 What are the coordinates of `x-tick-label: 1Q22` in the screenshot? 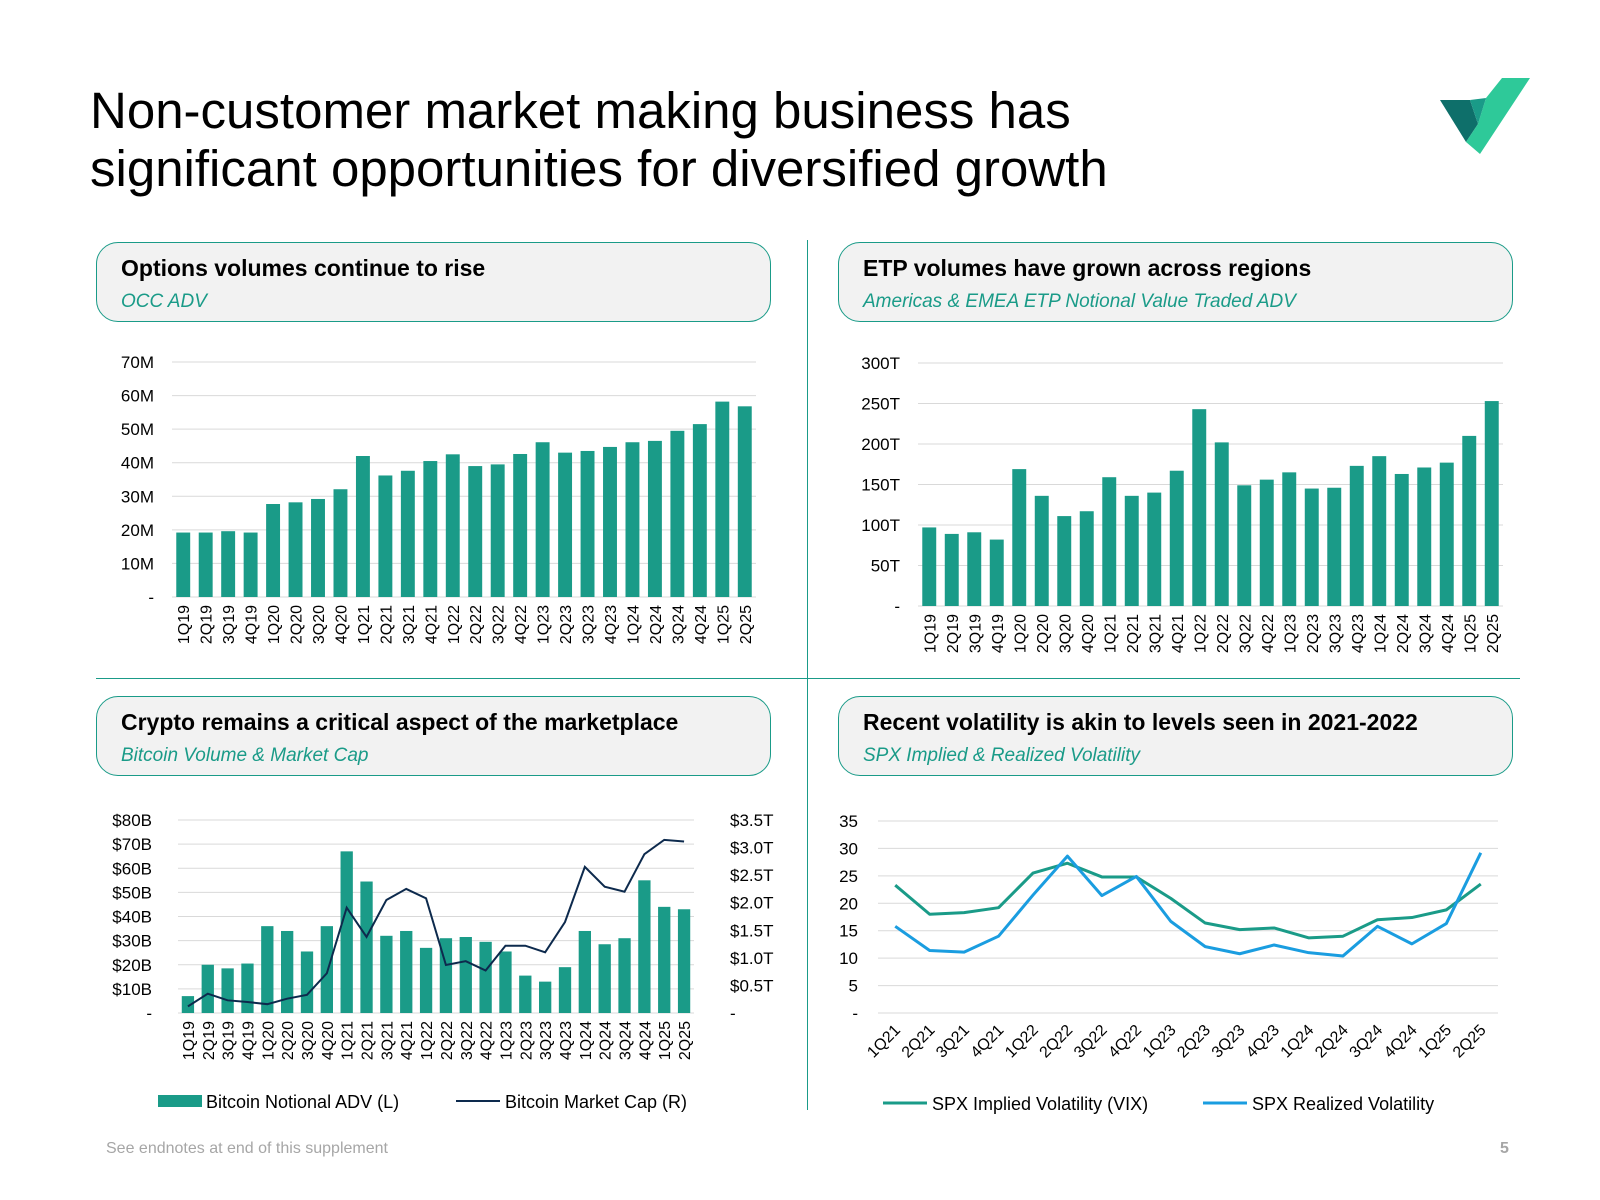 It's located at (454, 624).